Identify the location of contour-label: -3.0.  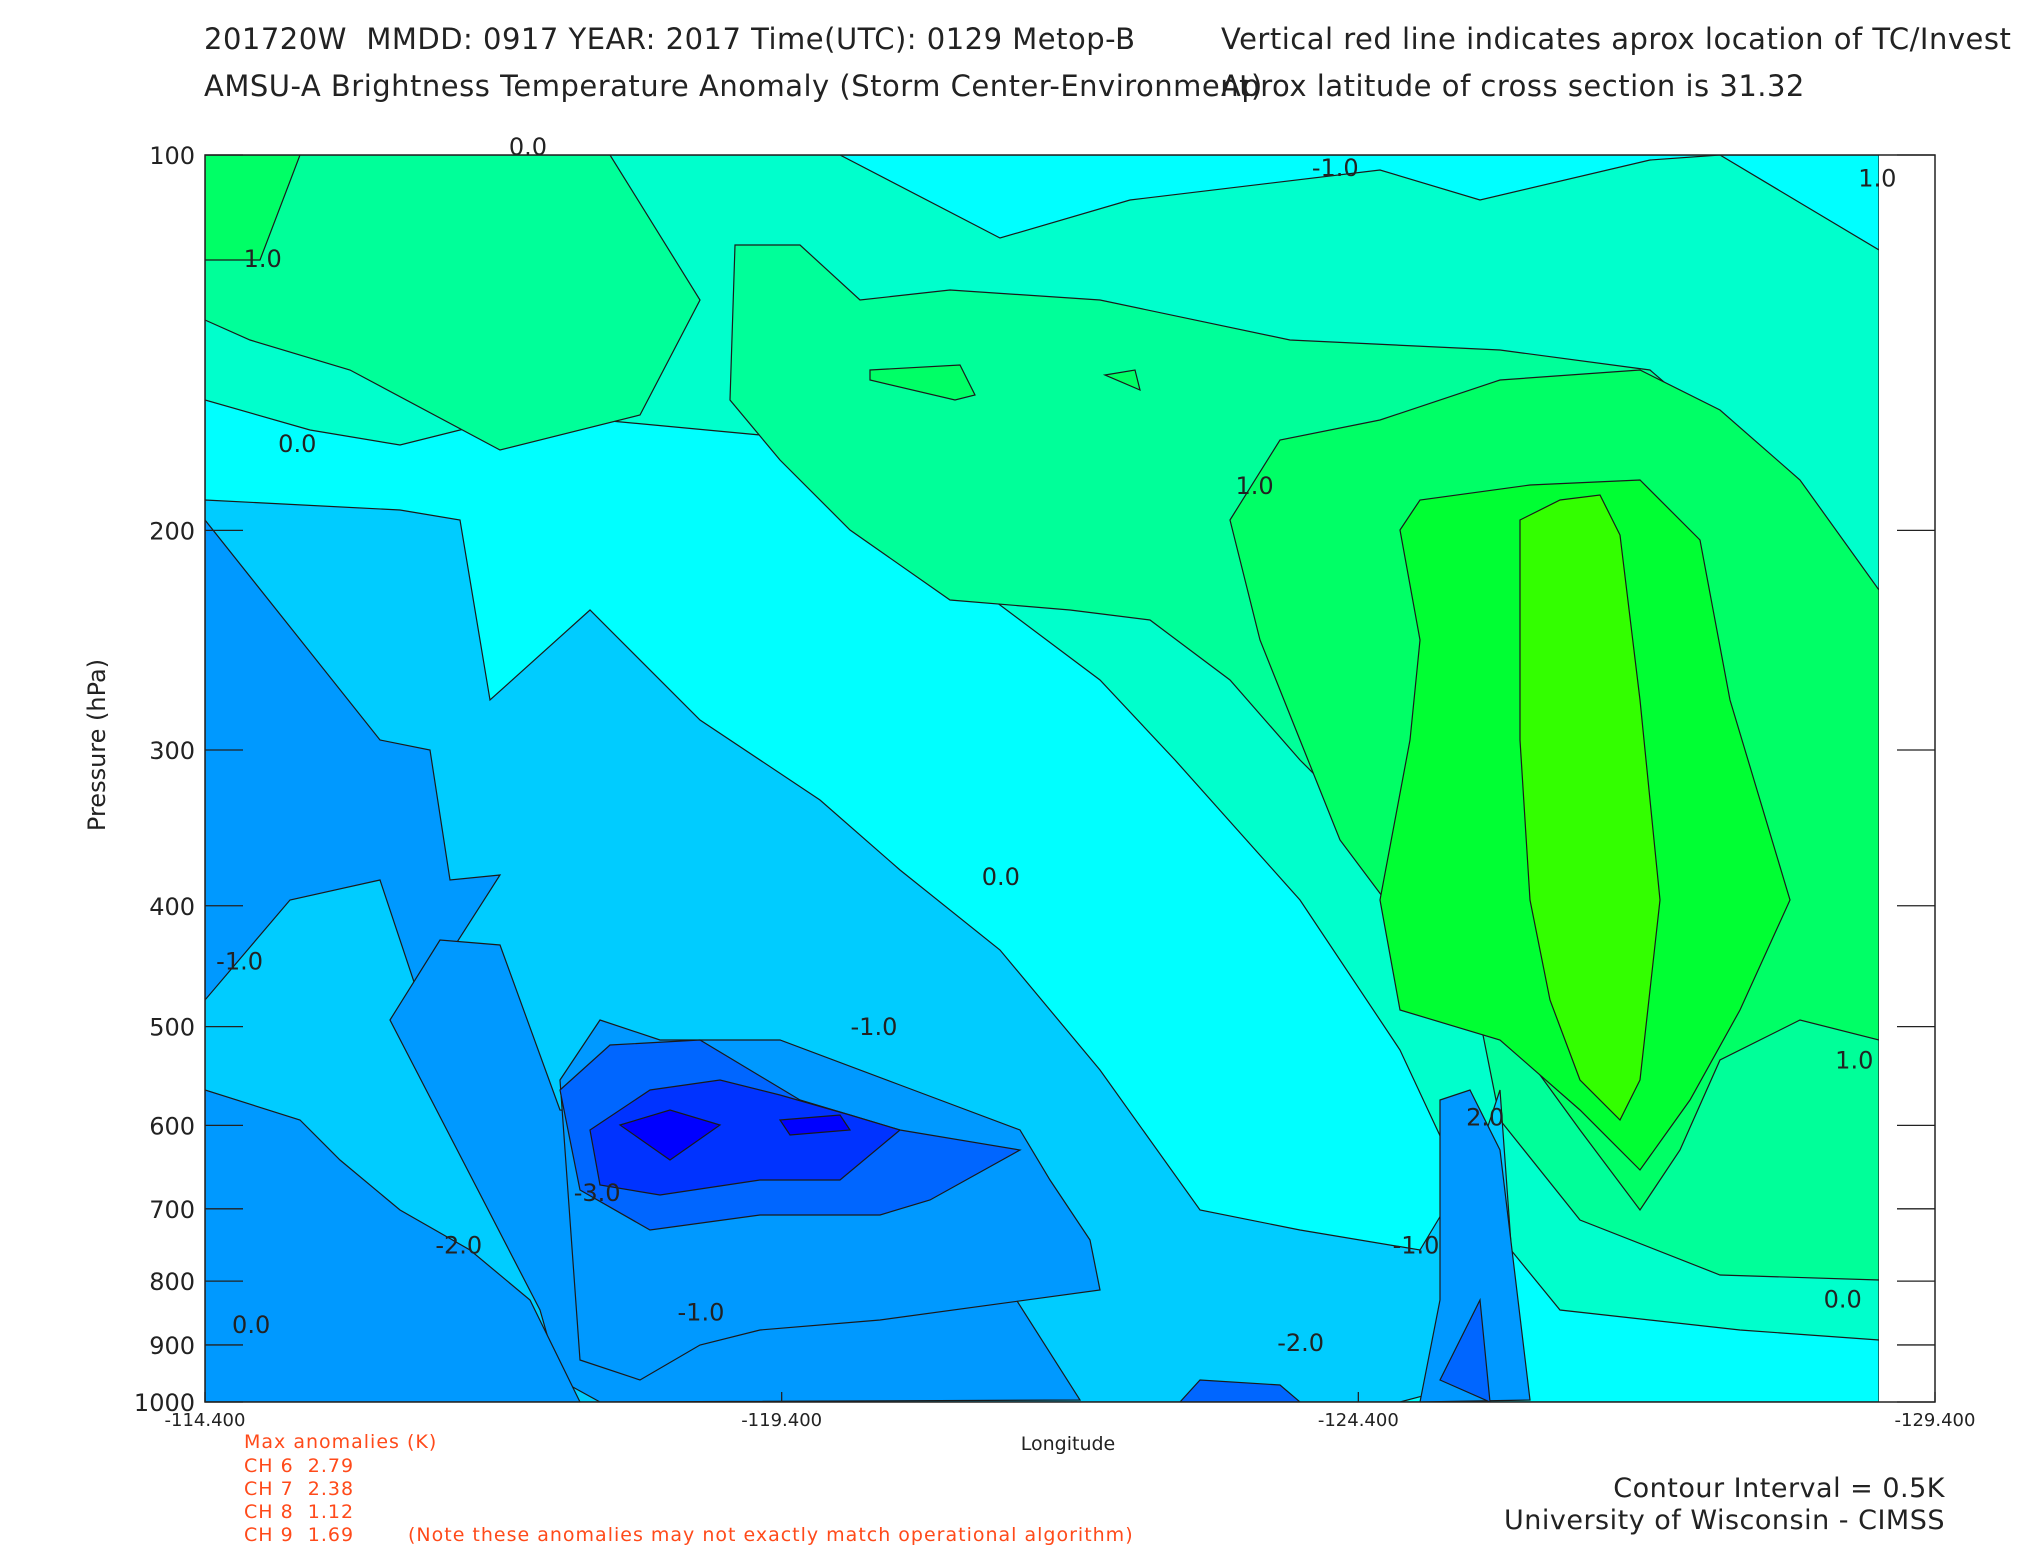
(597, 1193).